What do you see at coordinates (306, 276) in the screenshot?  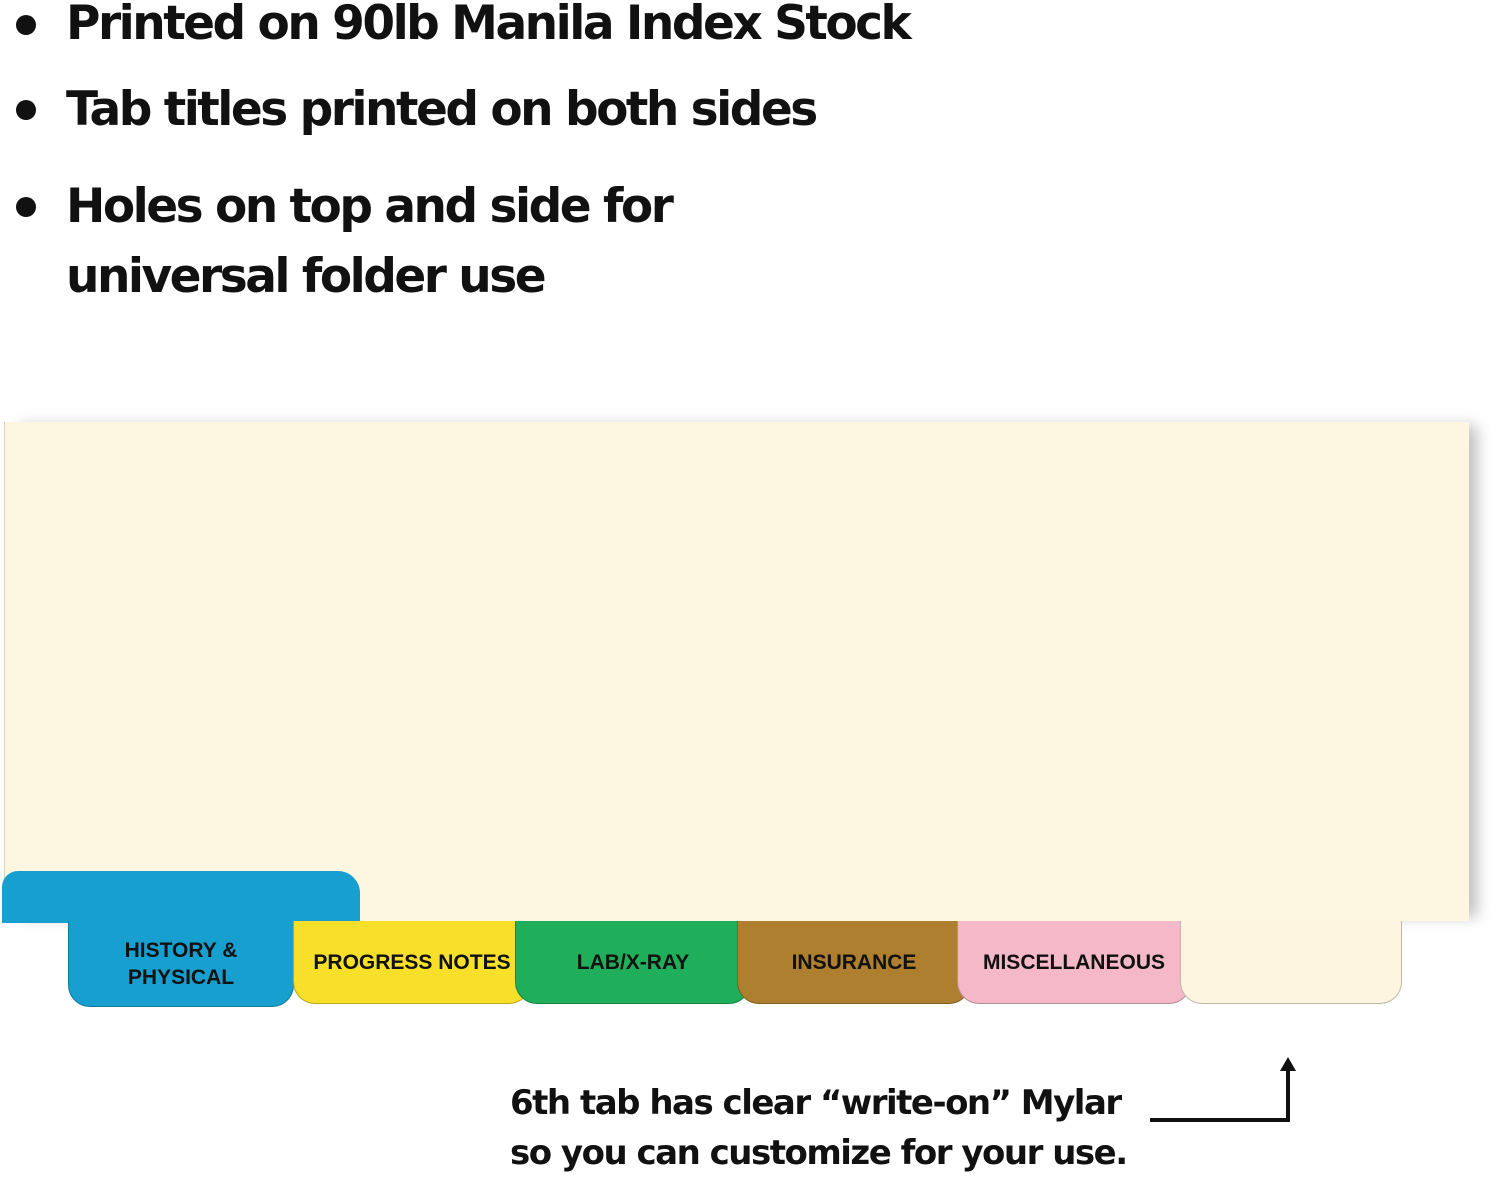 I see `bullet-text: universal folder use` at bounding box center [306, 276].